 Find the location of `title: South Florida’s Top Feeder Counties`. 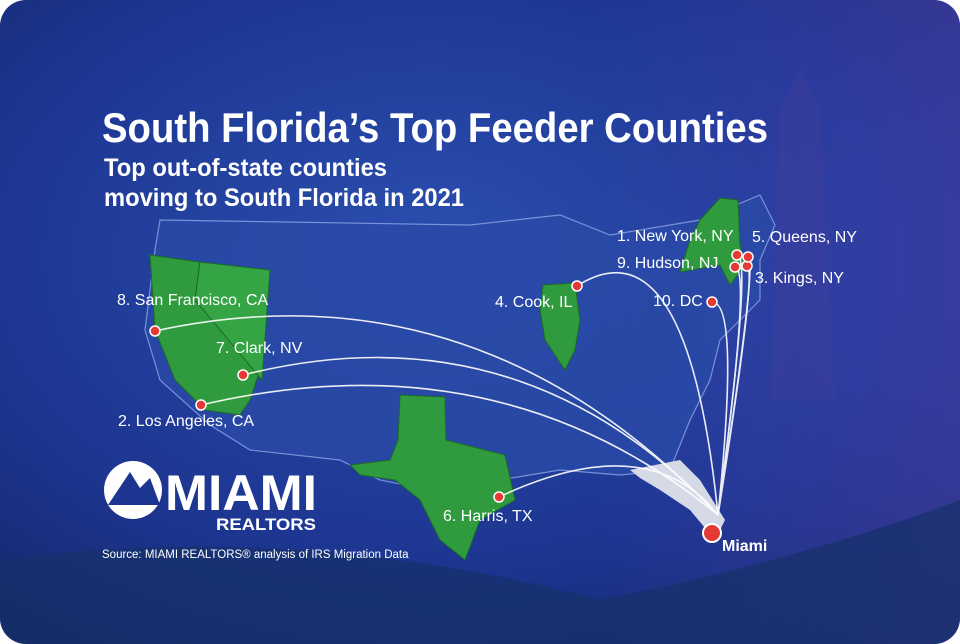

title: South Florida’s Top Feeder Counties is located at coordinates (435, 127).